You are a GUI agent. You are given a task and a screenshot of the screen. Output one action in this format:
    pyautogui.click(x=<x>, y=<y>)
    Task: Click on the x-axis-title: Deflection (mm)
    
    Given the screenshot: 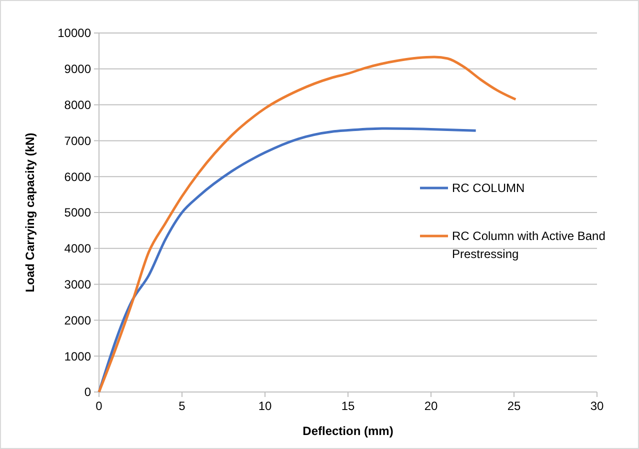 What is the action you would take?
    pyautogui.click(x=348, y=431)
    